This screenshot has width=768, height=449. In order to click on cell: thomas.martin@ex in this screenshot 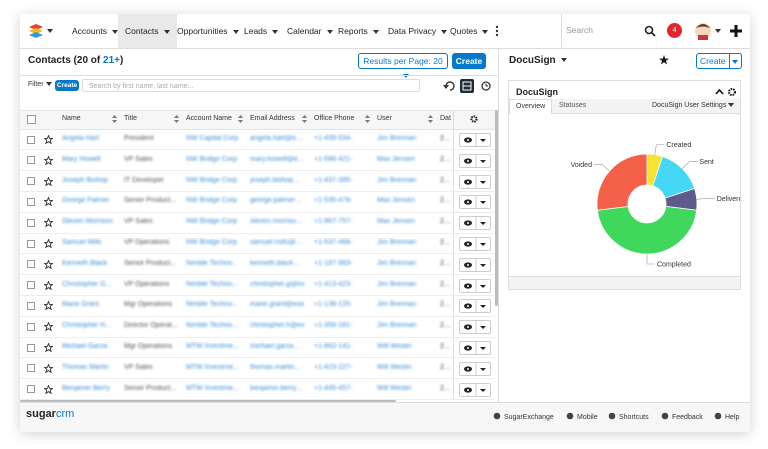, I will do `click(278, 367)`.